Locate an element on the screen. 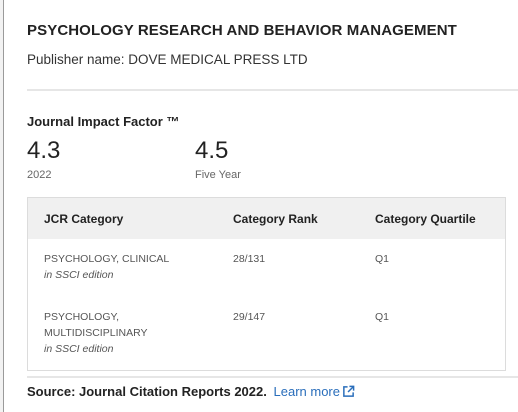 Image resolution: width=518 pixels, height=412 pixels. source-year: 2022. is located at coordinates (250, 391).